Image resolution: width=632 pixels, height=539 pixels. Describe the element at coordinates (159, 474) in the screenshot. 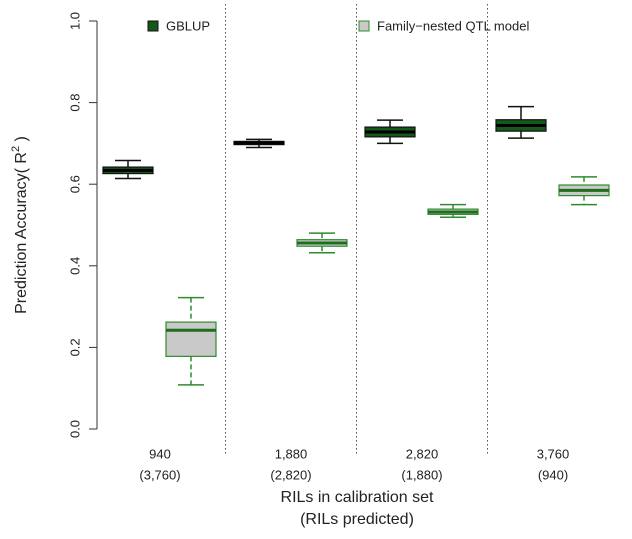

I see `x-tick-label-predicted: (3,760)` at that location.